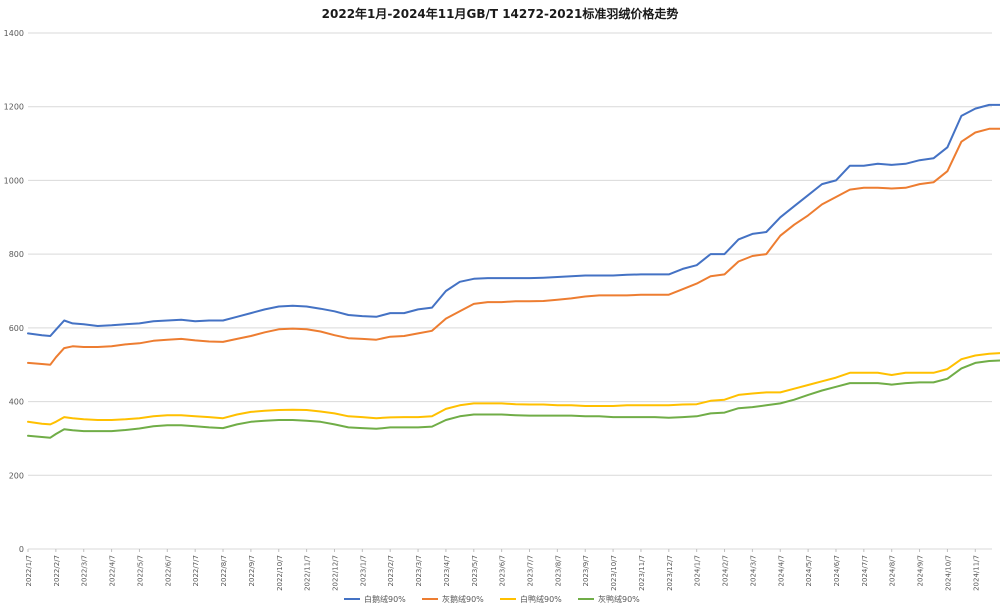 Image resolution: width=1000 pixels, height=616 pixels. What do you see at coordinates (948, 573) in the screenshot?
I see `x-tick-label: 2024/10/7` at bounding box center [948, 573].